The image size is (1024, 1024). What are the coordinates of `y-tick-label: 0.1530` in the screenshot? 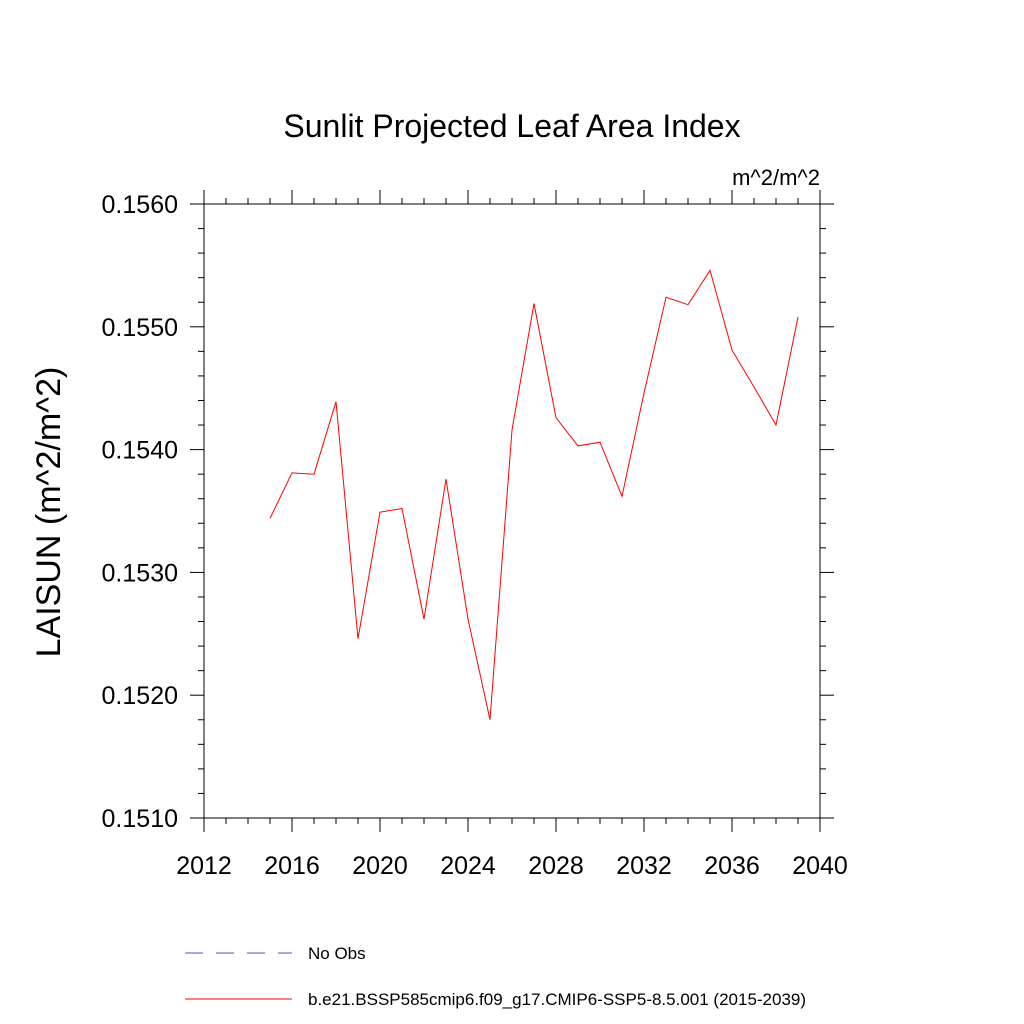 It's located at (140, 573).